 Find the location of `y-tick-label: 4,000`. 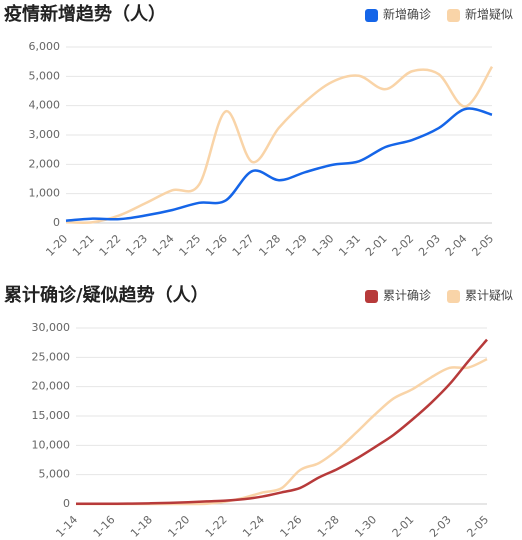

y-tick-label: 4,000 is located at coordinates (45, 105).